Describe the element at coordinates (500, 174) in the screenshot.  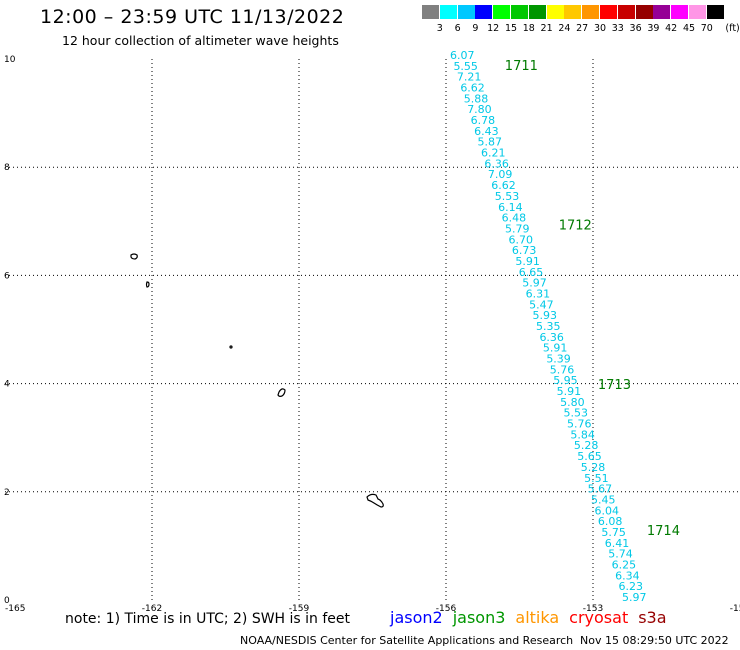
I see `wave-height-label: 7.09` at that location.